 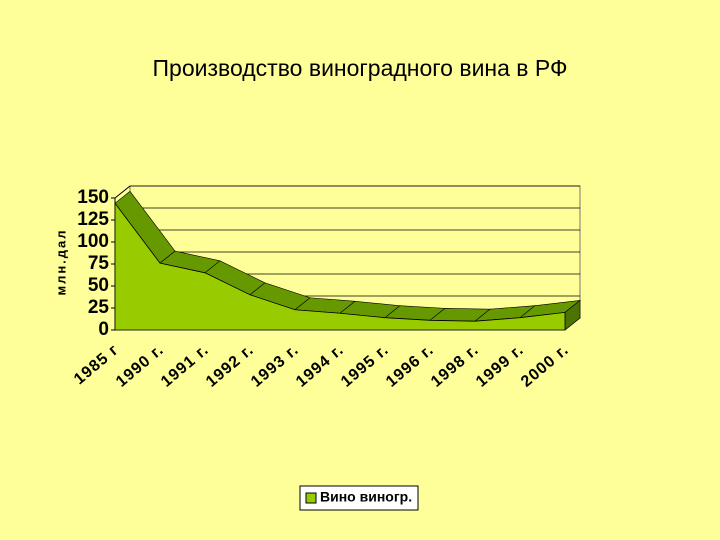 I want to click on y-tick-label: 75, so click(x=99, y=263).